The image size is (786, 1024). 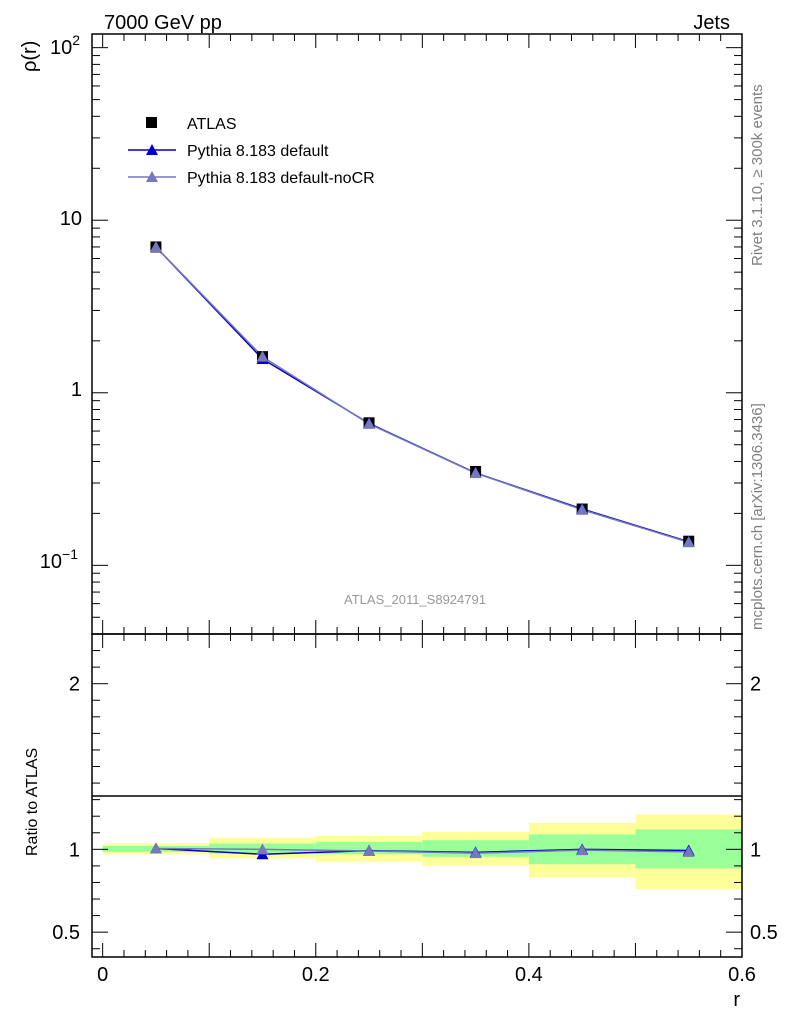 What do you see at coordinates (32, 802) in the screenshot?
I see `ratio-ylabel: Ratio to ATLAS` at bounding box center [32, 802].